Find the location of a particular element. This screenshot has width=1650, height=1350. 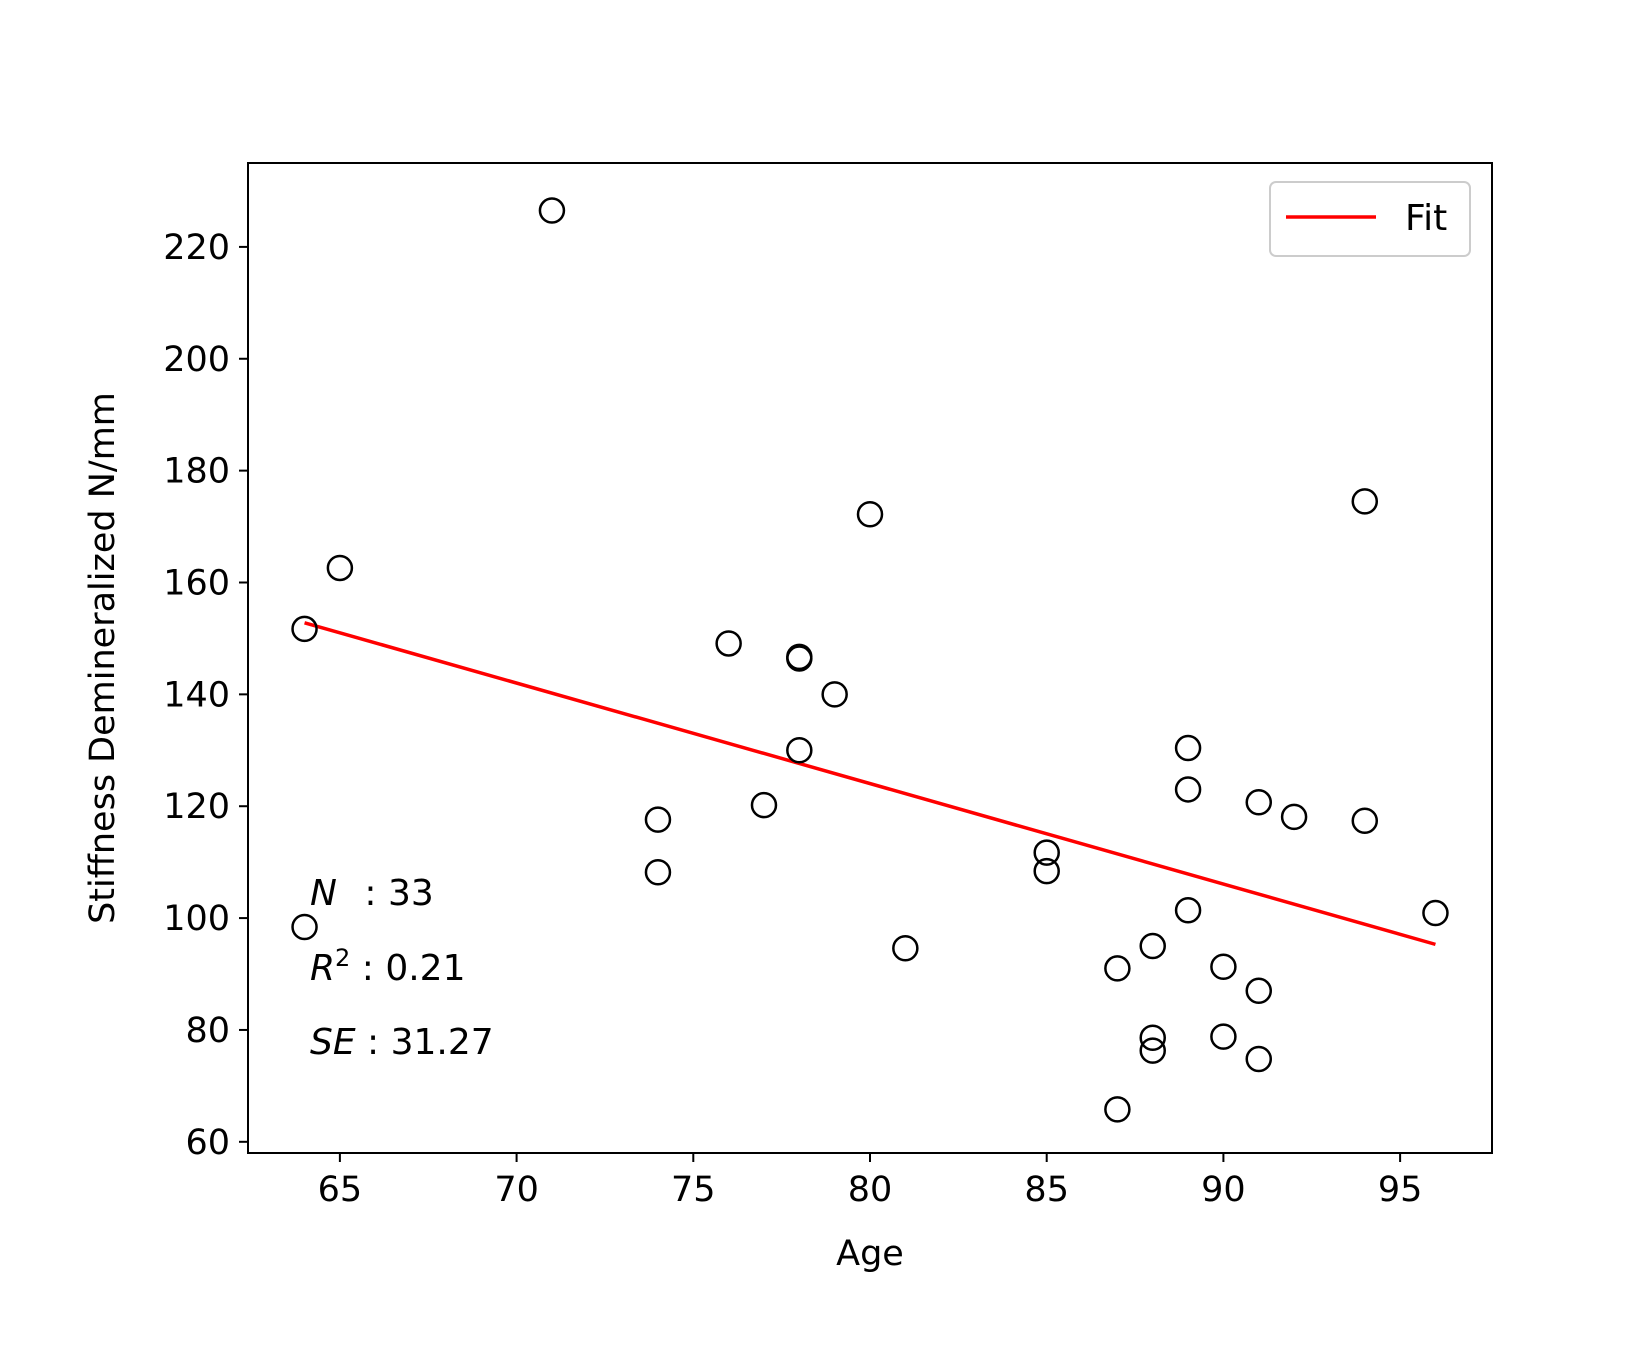

se-value: : 31.27 is located at coordinates (425, 1042).